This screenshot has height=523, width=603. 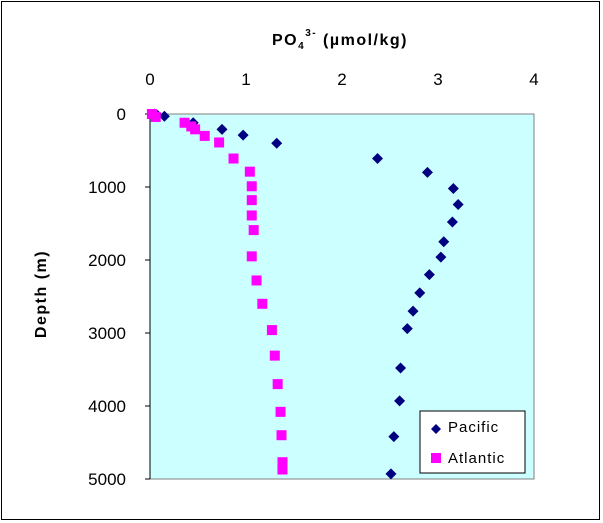 What do you see at coordinates (436, 458) in the screenshot?
I see `legend-marker-atlantic` at bounding box center [436, 458].